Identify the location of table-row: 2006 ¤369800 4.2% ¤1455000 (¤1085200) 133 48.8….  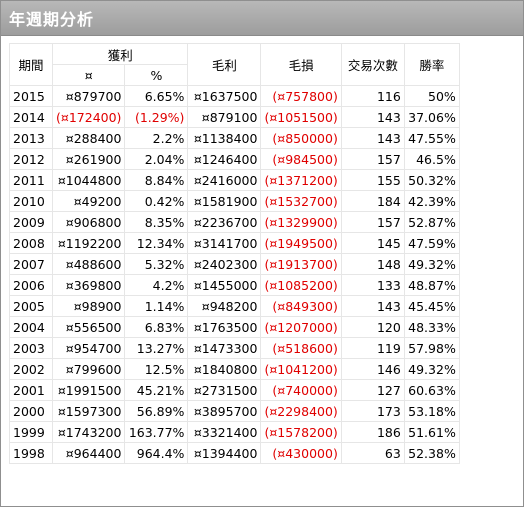
(234, 285).